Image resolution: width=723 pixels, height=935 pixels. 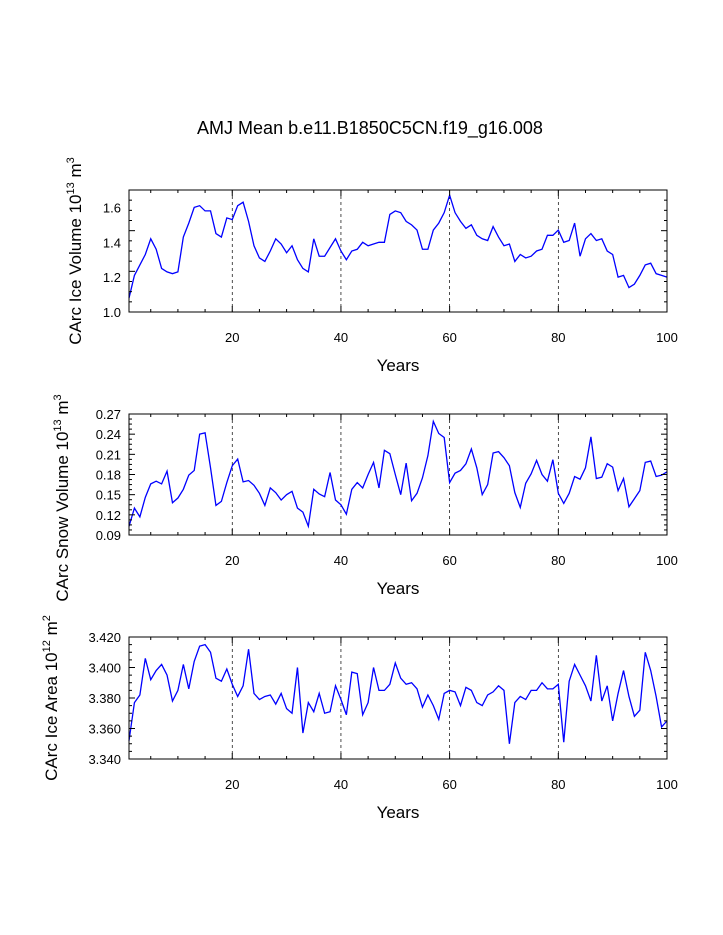 I want to click on y-tick-label-ice-area: 3.380, so click(x=104, y=698).